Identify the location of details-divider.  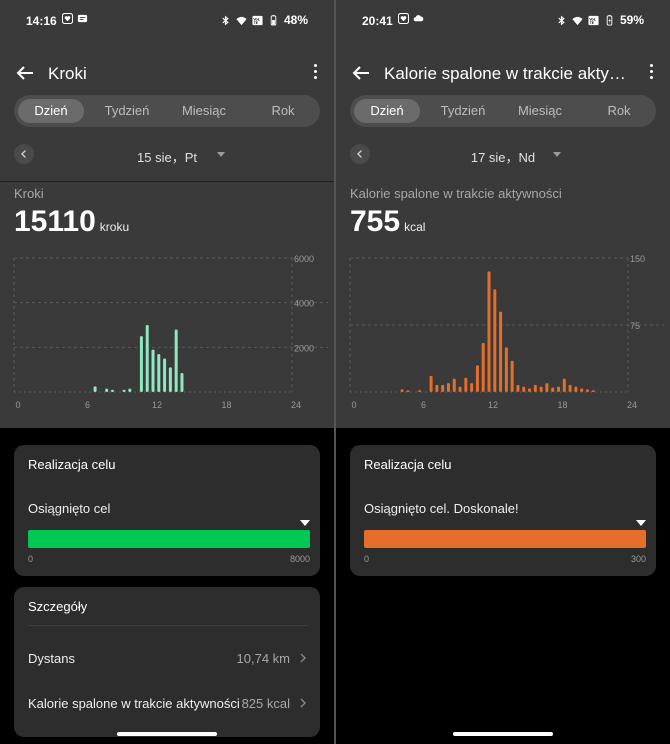
(168, 625).